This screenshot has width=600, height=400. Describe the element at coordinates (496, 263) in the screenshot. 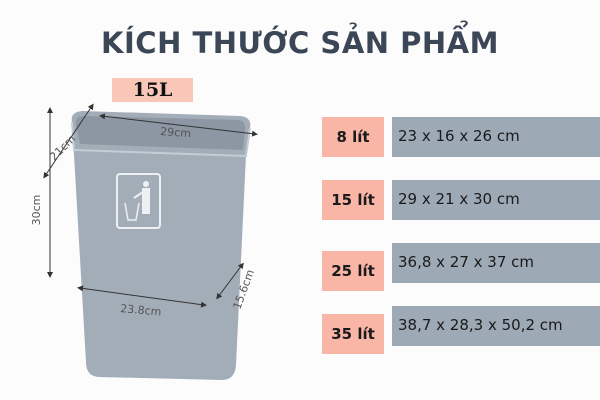

I see `size-25: 36,8 x 27 x 37 cm` at that location.